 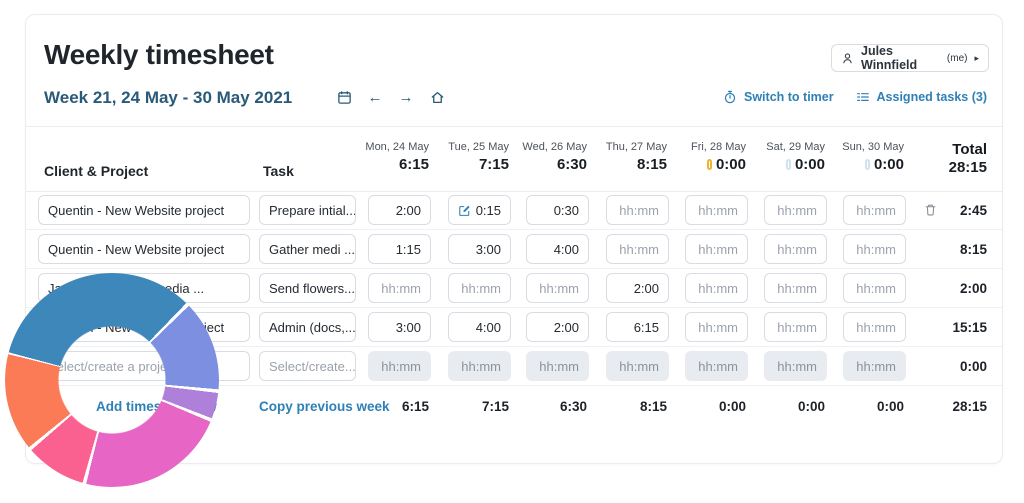 I want to click on task-list-icon, so click(x=863, y=97).